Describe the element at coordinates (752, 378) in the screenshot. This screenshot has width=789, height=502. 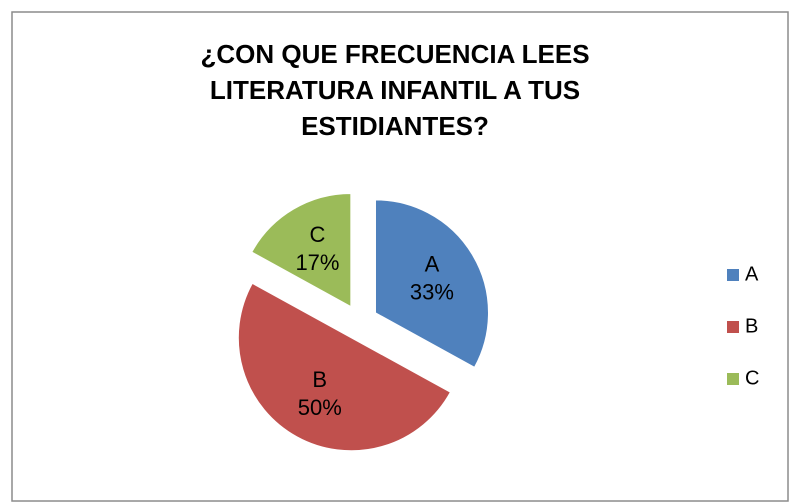
I see `legend-label: C` at that location.